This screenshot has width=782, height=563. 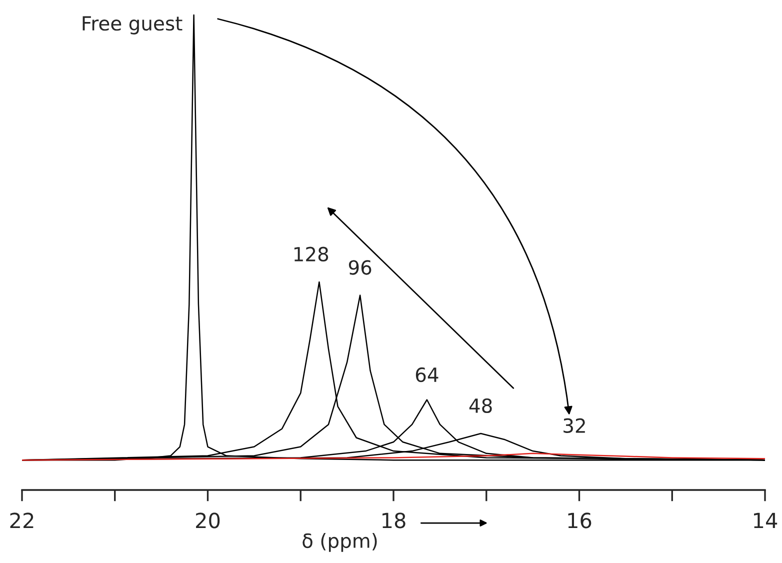 I want to click on annotation: Free guest, so click(x=132, y=25).